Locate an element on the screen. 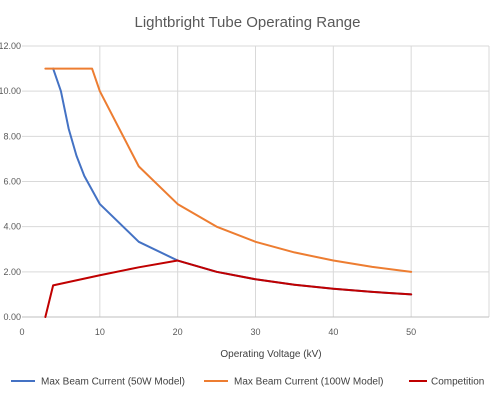 The height and width of the screenshot is (400, 495). x-tick-label: 0 is located at coordinates (21, 332).